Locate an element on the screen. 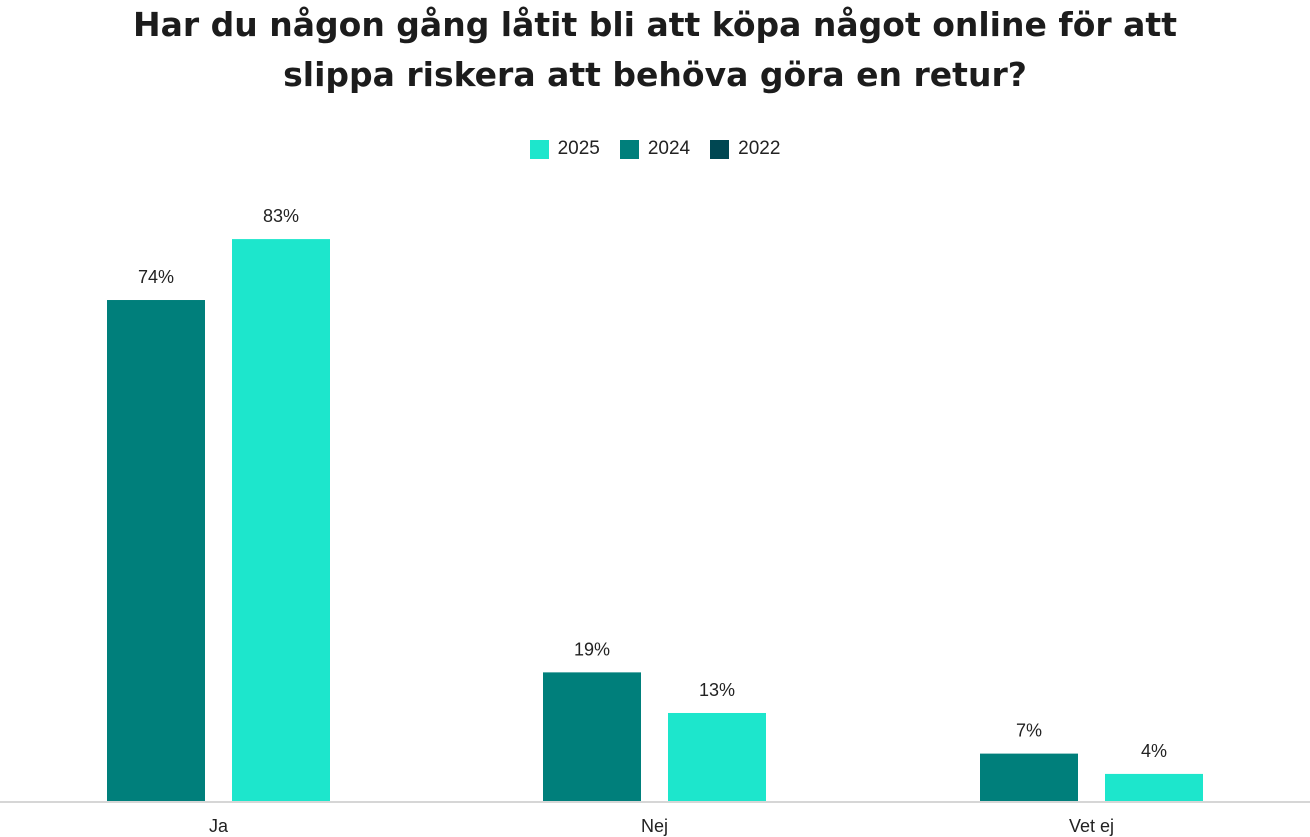 The image size is (1310, 837). legend-swatch-2022 is located at coordinates (720, 149).